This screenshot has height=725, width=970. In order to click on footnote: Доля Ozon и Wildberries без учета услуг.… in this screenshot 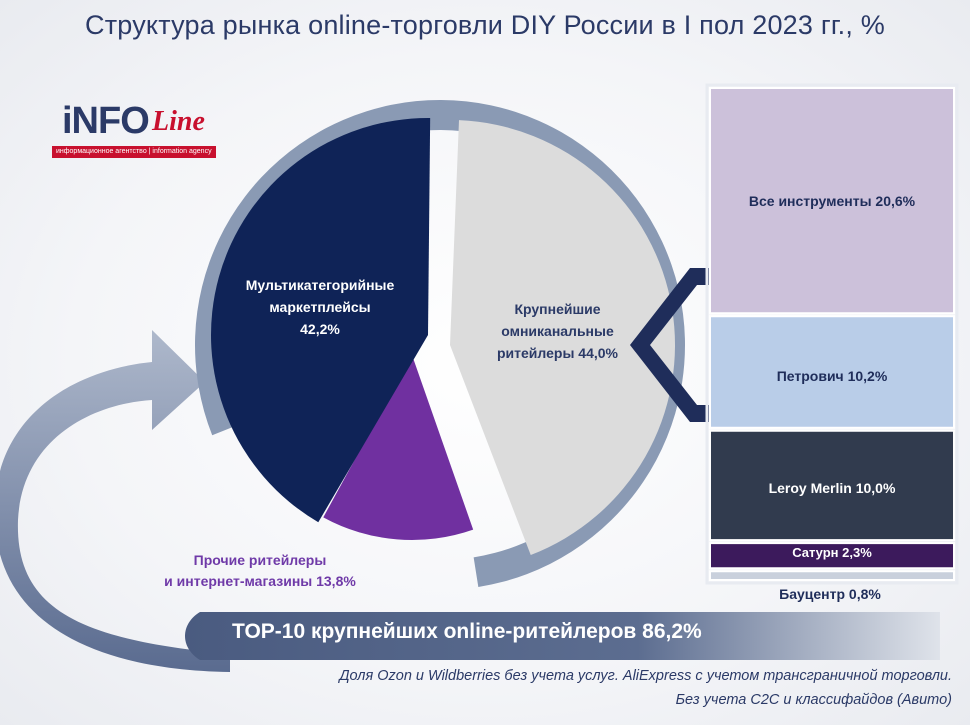, I will do `click(572, 688)`.